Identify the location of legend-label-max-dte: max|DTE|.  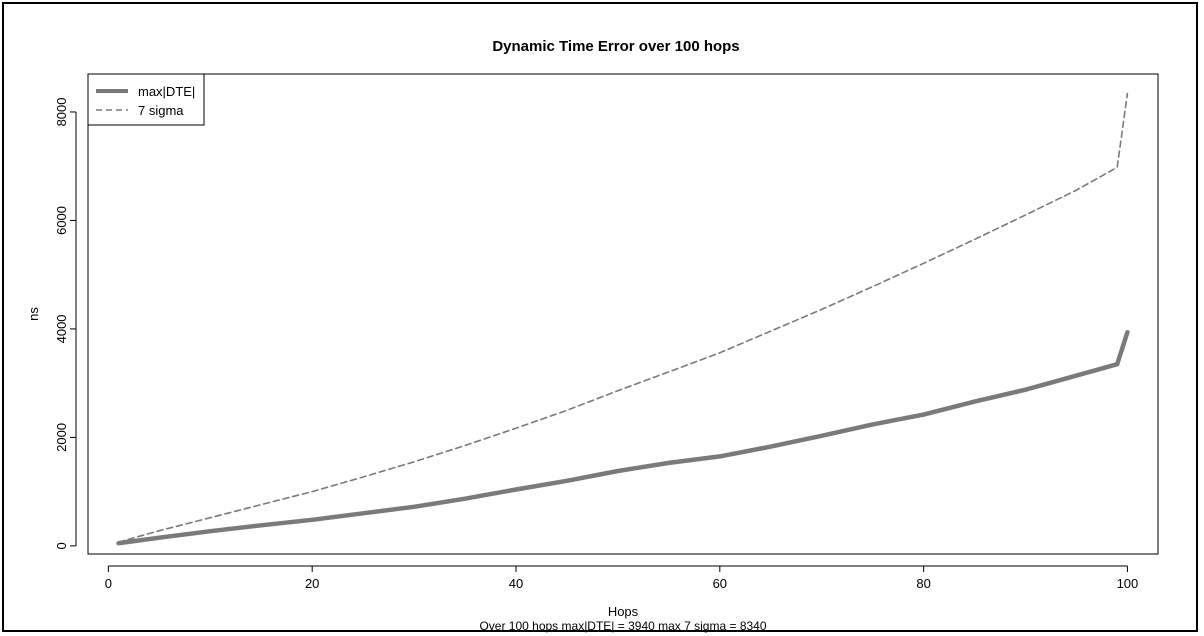
(166, 91).